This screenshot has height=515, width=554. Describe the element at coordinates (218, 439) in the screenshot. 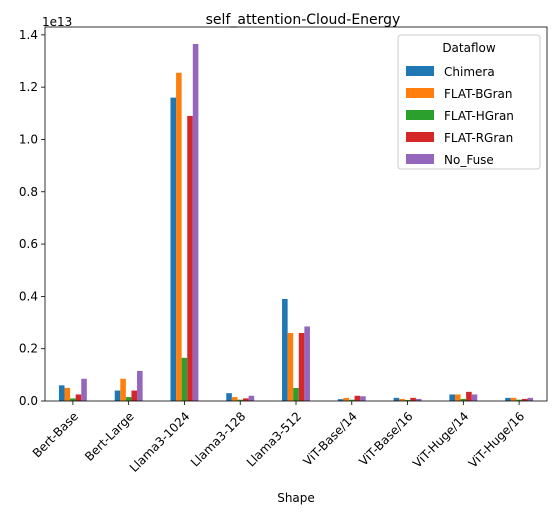

I see `x-tick-label: Llama3-128` at that location.